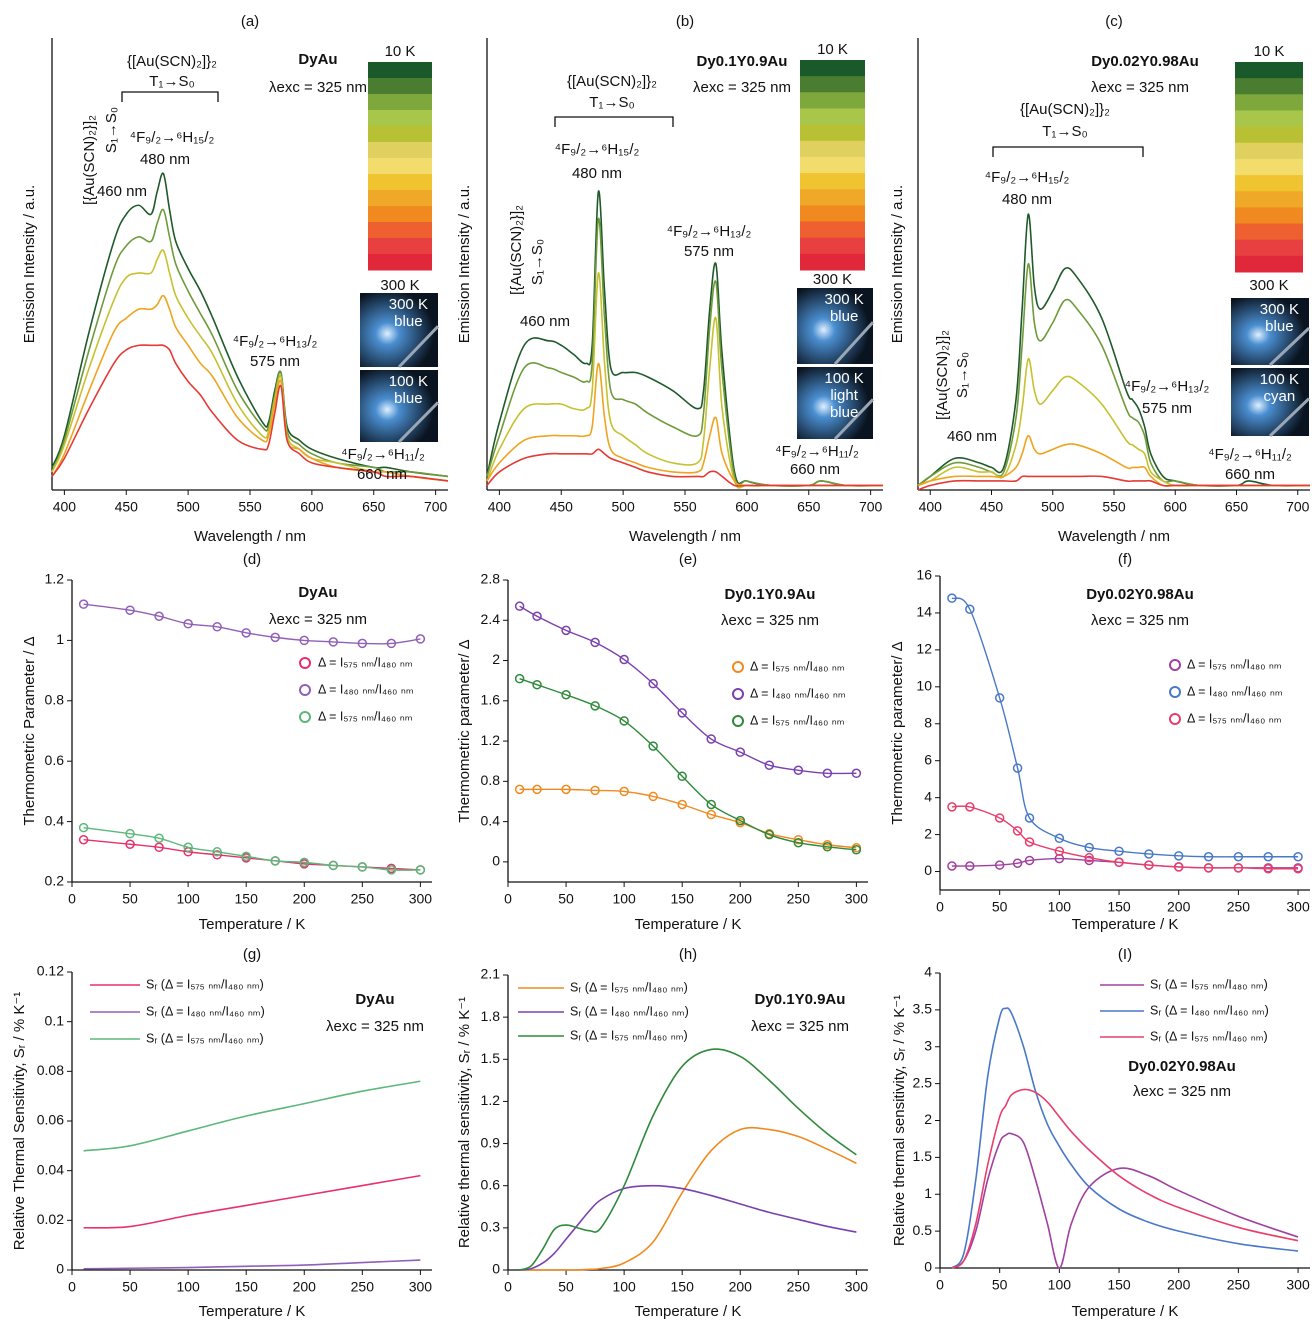 Image resolution: width=1312 pixels, height=1322 pixels. Describe the element at coordinates (1000, 907) in the screenshot. I see `x-tick-label: 50` at that location.